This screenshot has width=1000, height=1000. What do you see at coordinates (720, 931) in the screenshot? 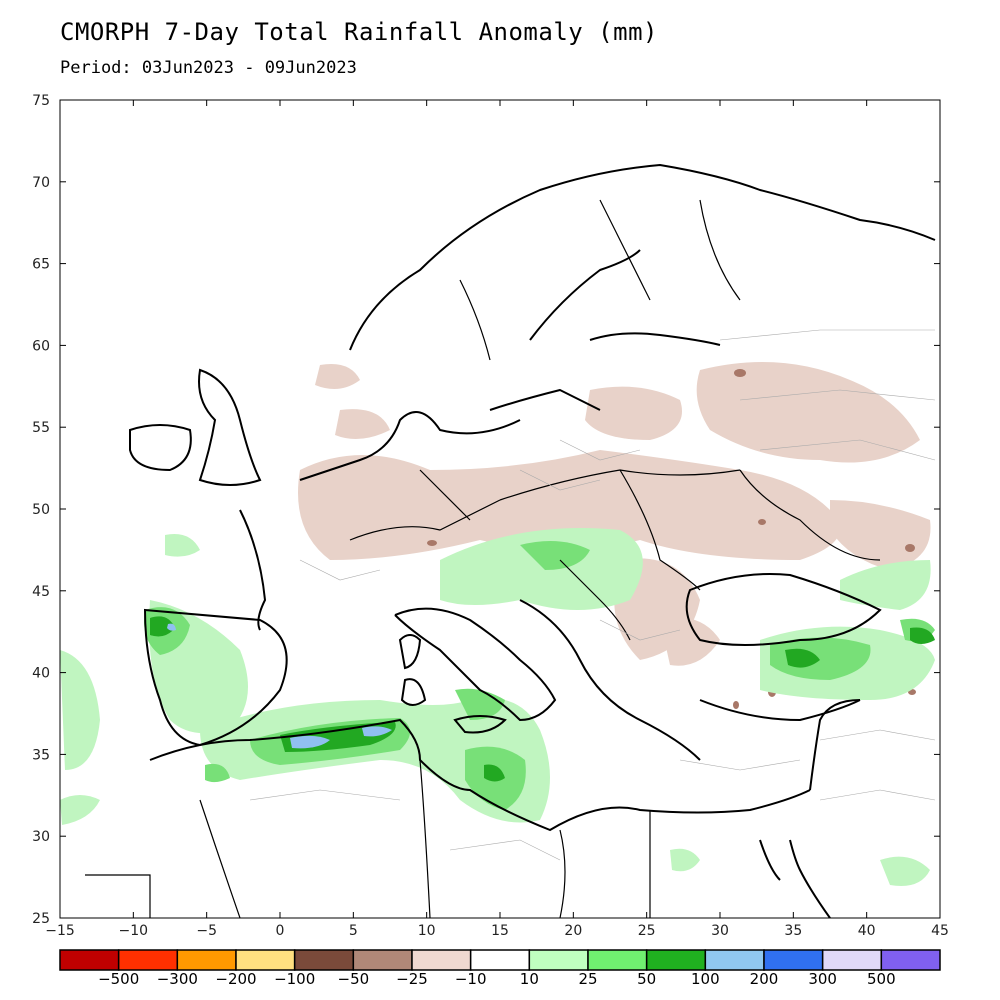
I see `lon-tick-label: 30` at bounding box center [720, 931].